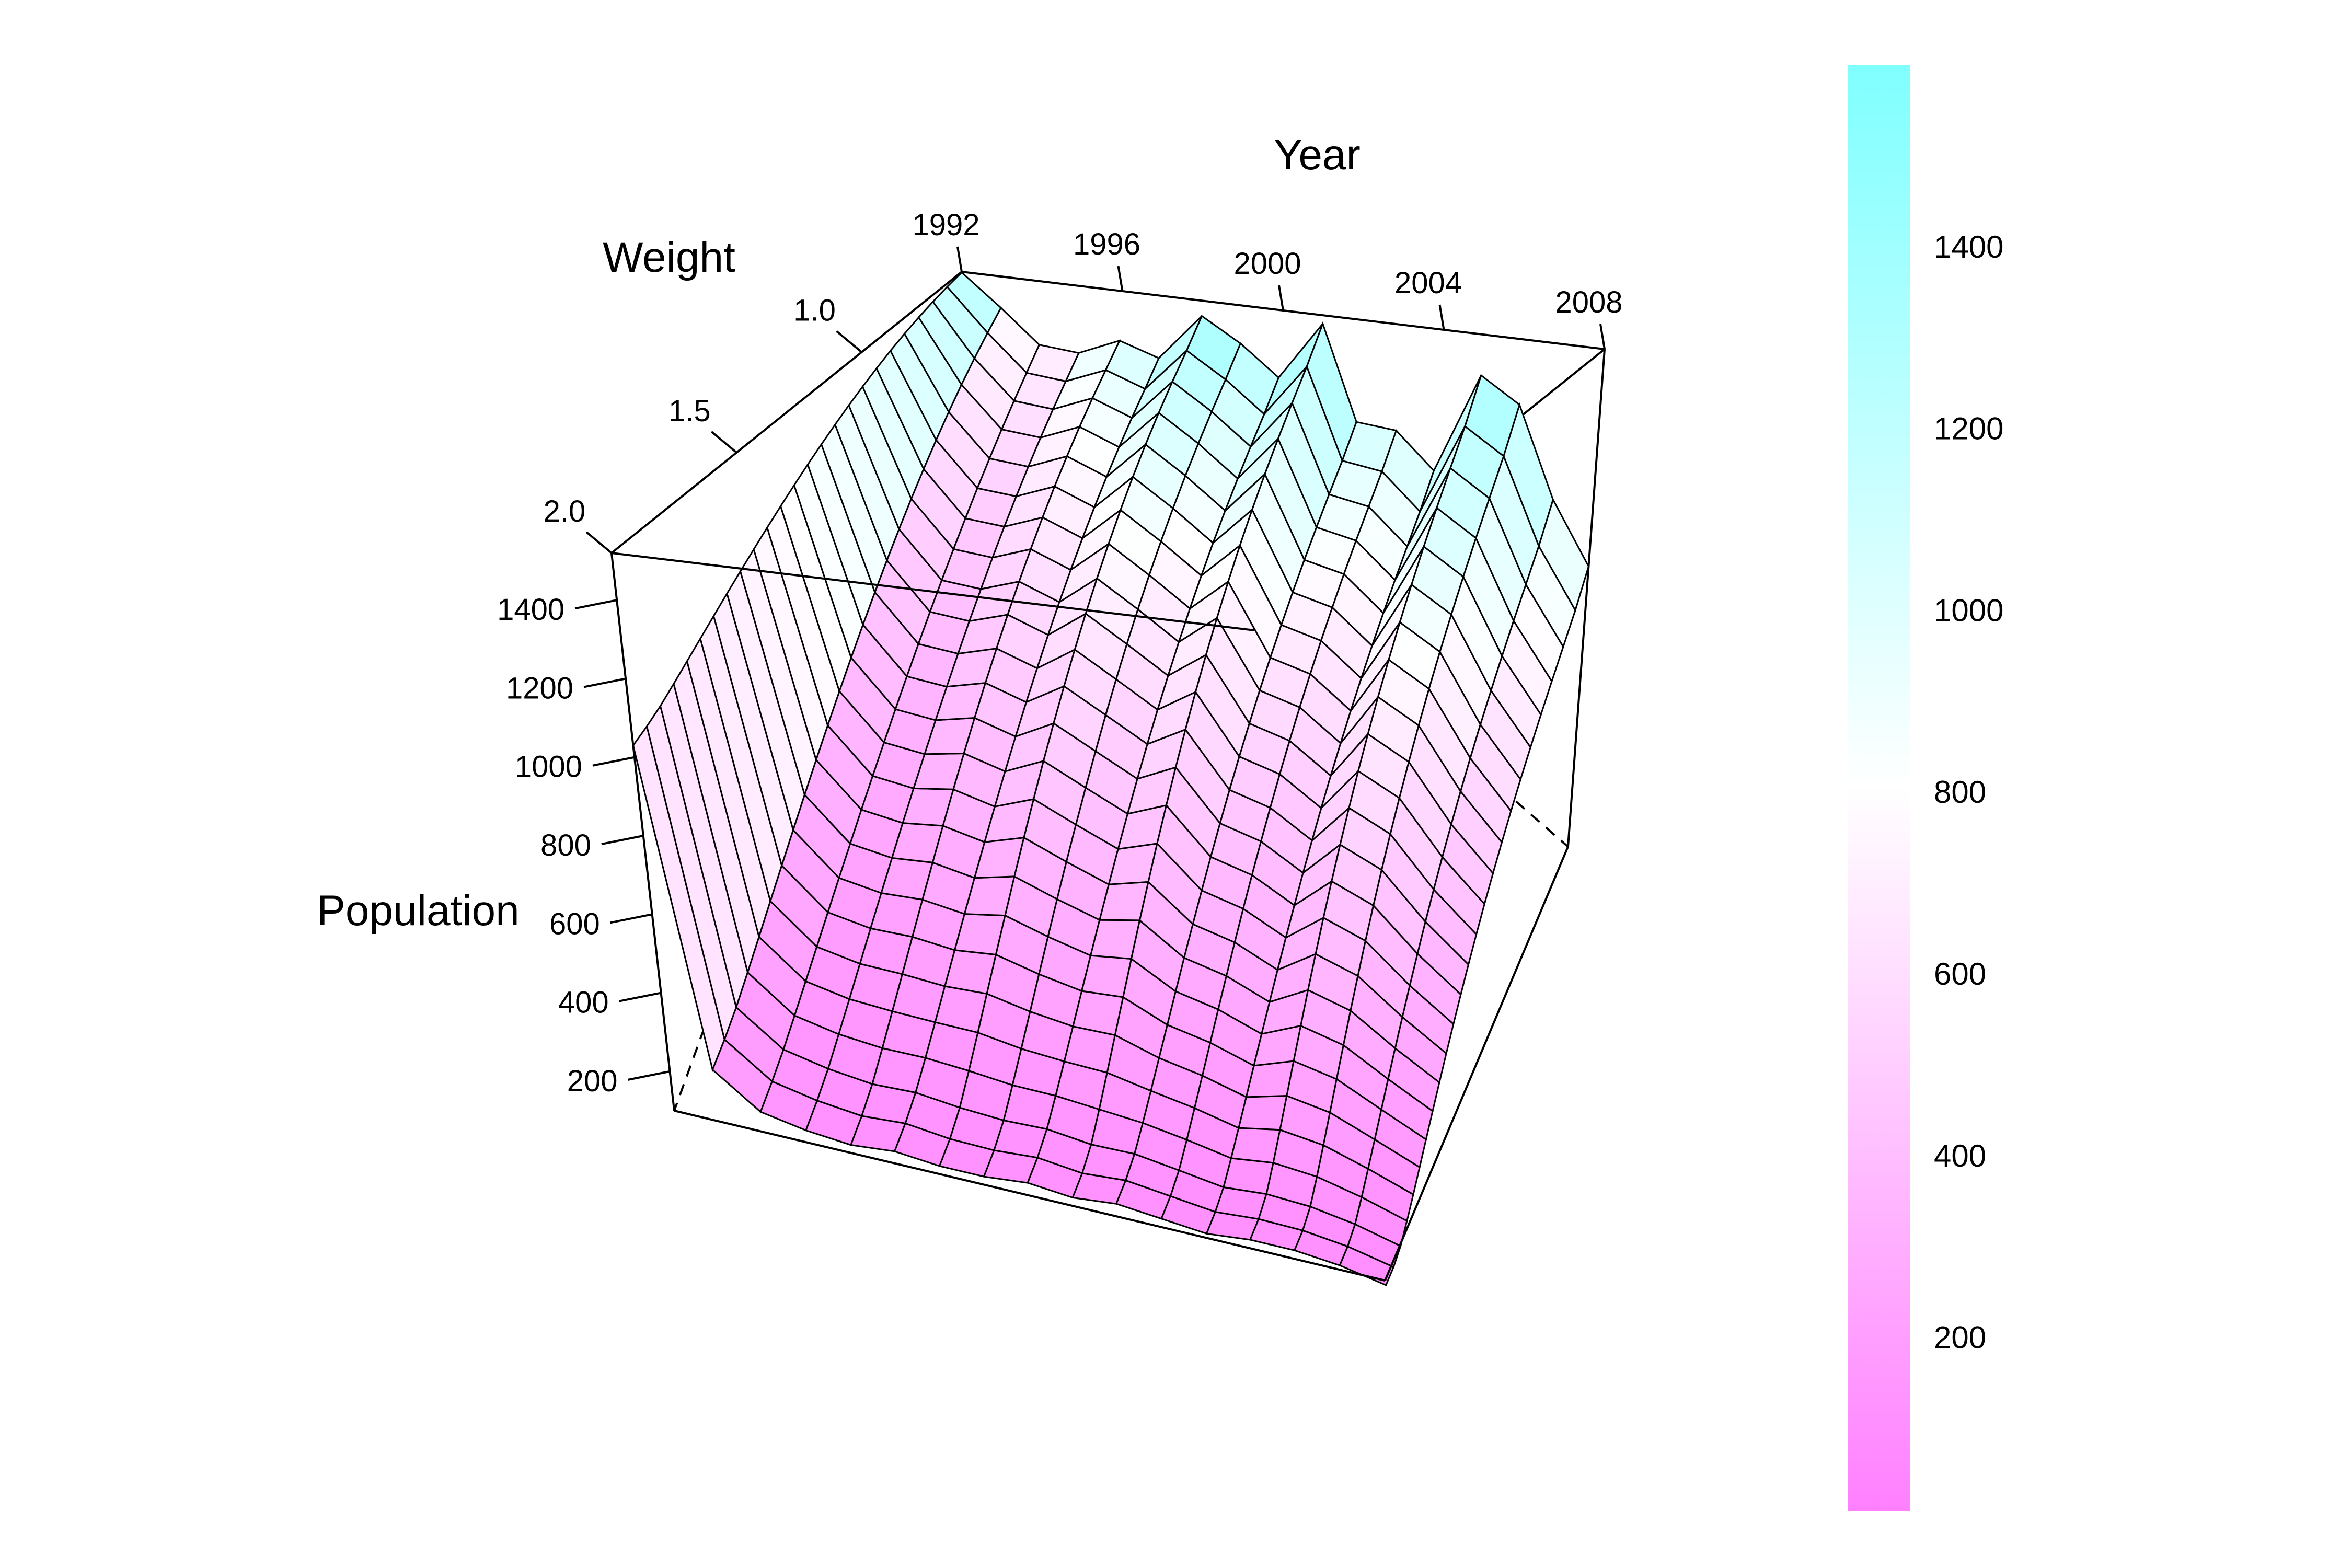 The image size is (2352, 1568). I want to click on x-tick-label: 1996, so click(1106, 244).